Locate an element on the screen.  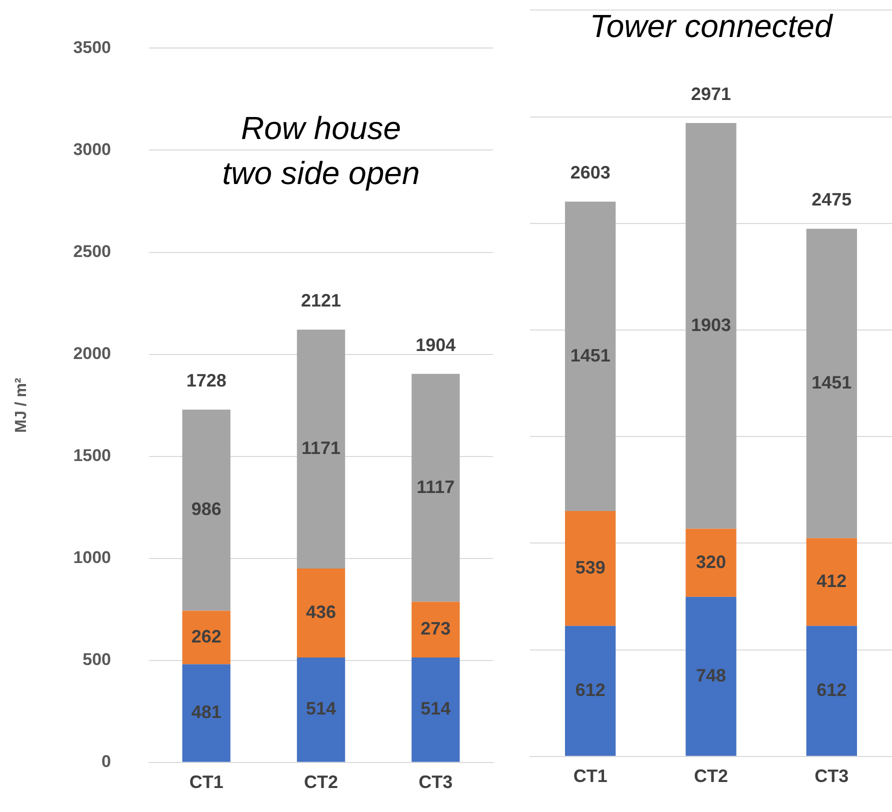
chart-title: Tower connected is located at coordinates (712, 26).